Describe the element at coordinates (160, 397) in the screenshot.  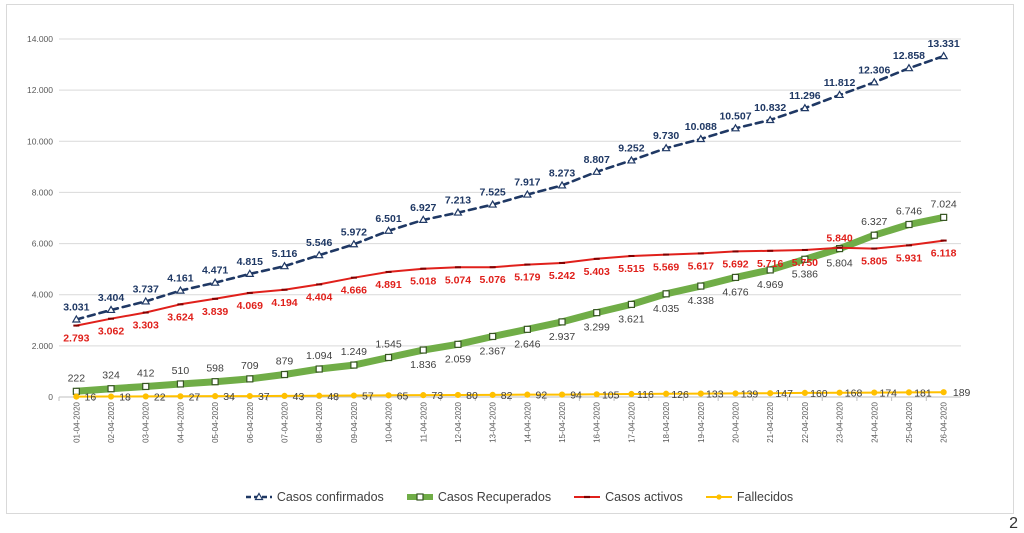
I see `data-label: 22` at that location.